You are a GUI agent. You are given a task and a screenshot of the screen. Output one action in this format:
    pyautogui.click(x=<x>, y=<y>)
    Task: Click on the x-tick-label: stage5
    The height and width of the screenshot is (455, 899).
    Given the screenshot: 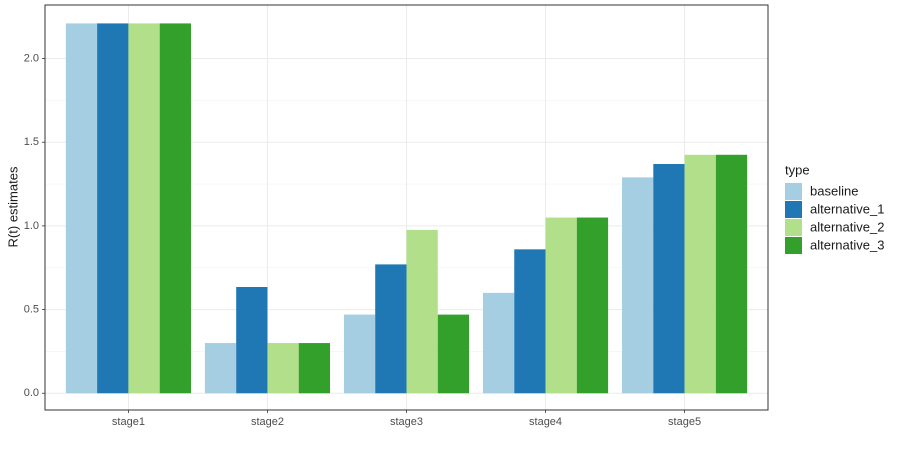 What is the action you would take?
    pyautogui.click(x=684, y=422)
    